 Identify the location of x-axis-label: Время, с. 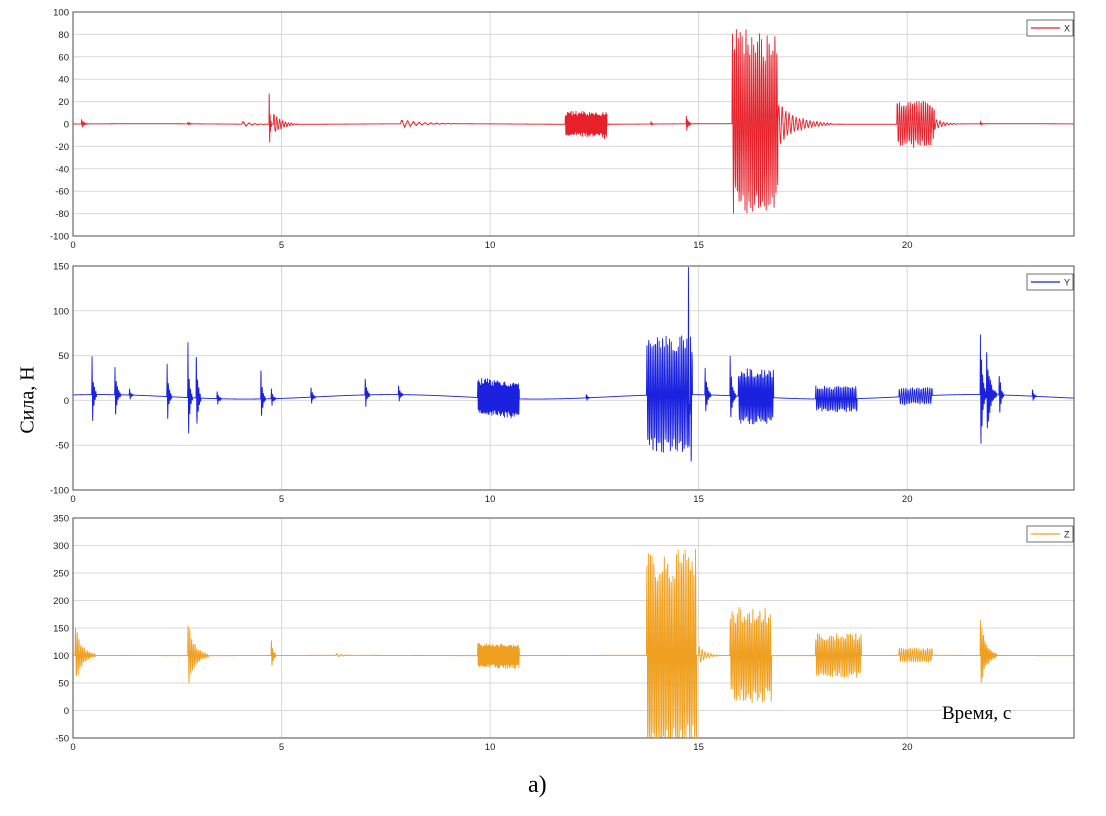
(977, 714).